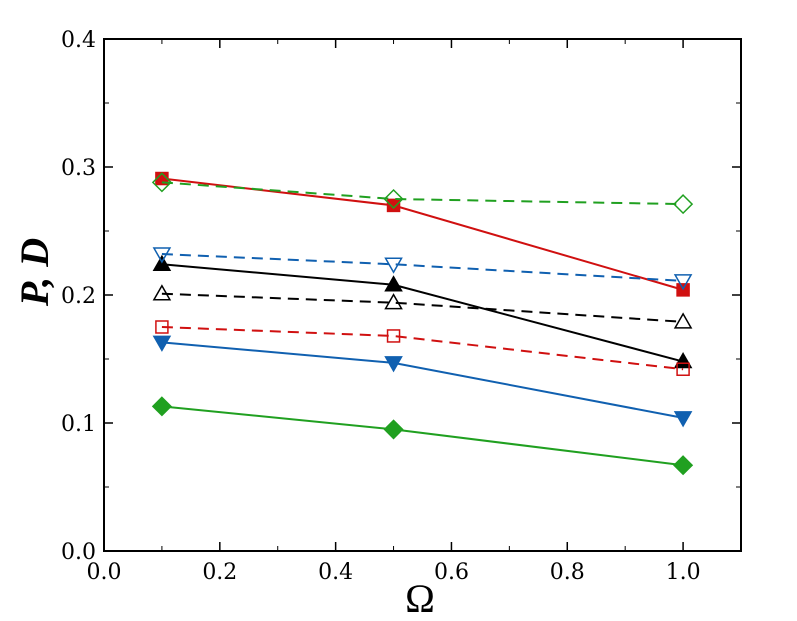 The image size is (797, 621). I want to click on x-axis-label: Ω, so click(420, 598).